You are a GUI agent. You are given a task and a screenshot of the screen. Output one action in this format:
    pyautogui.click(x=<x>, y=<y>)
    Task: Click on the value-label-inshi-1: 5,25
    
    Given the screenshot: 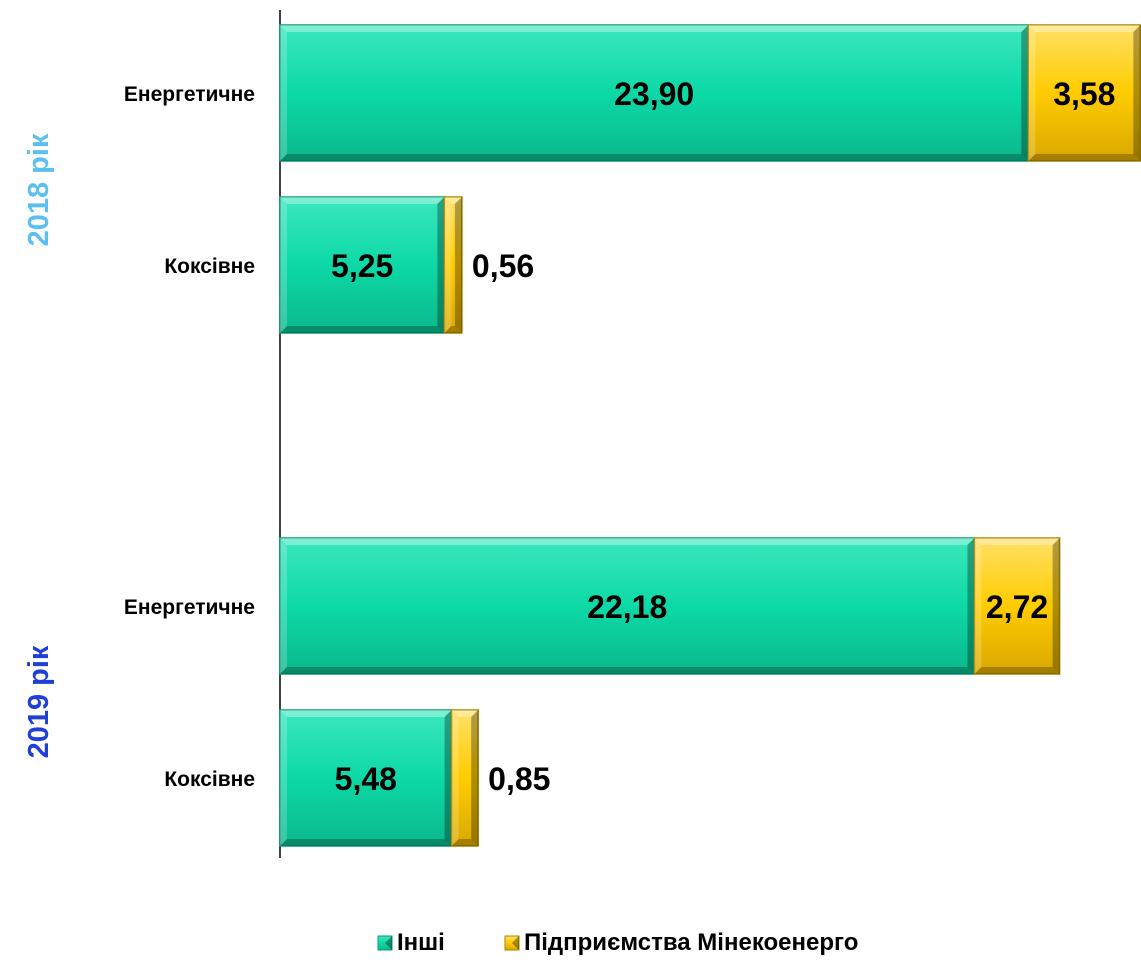 What is the action you would take?
    pyautogui.click(x=362, y=266)
    